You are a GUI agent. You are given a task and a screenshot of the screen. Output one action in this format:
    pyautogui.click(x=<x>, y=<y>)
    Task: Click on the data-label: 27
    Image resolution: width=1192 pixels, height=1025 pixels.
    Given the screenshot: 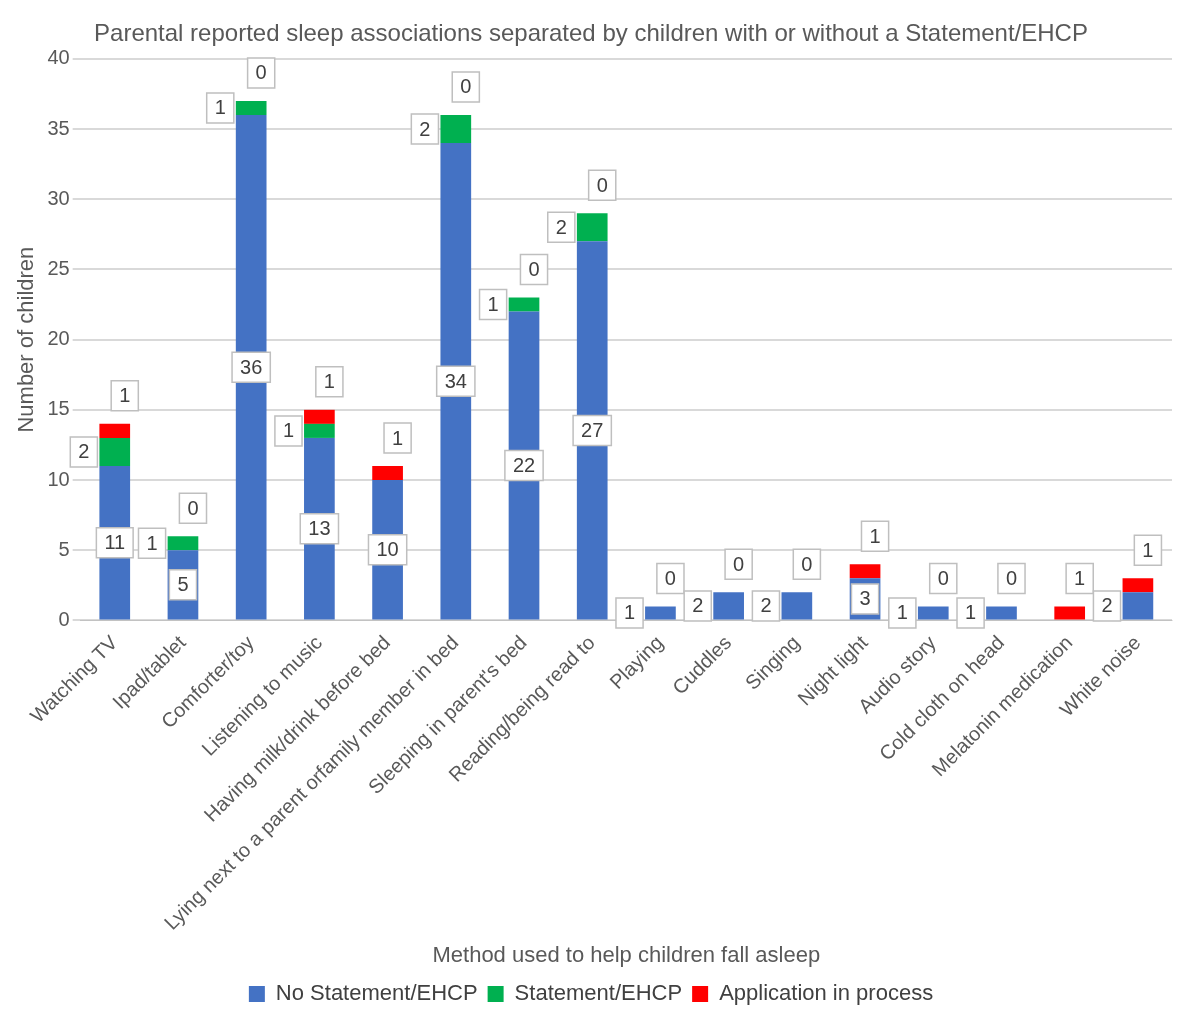 What is the action you would take?
    pyautogui.click(x=592, y=429)
    